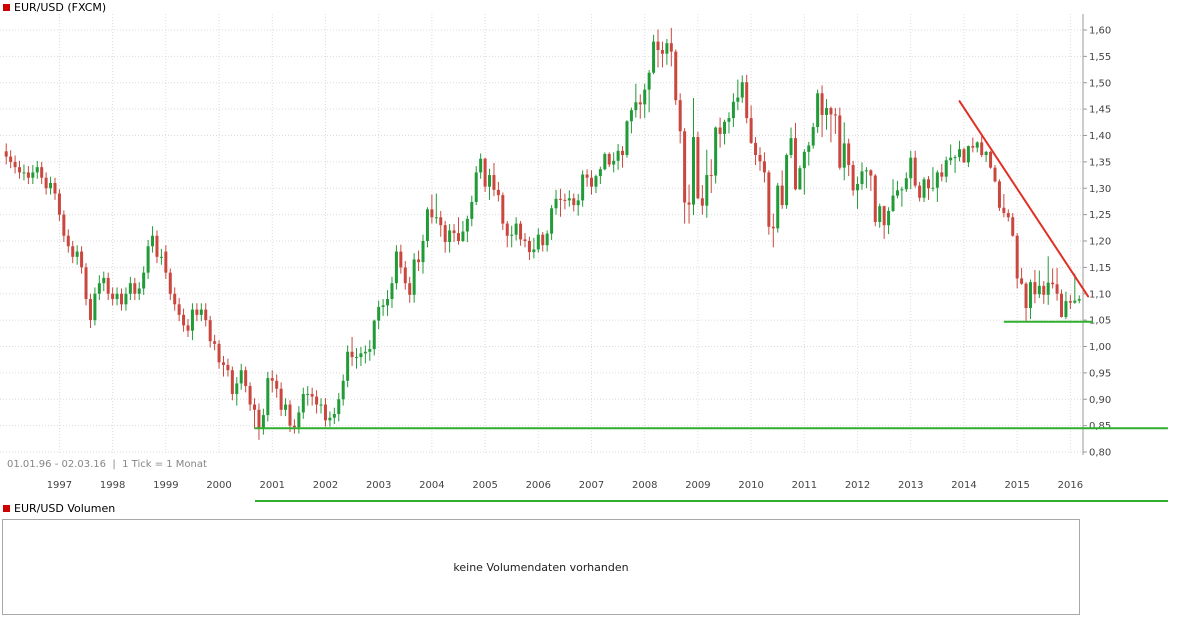 The height and width of the screenshot is (630, 1185). I want to click on volume-panel: keine Volumendaten vorhanden, so click(541, 567).